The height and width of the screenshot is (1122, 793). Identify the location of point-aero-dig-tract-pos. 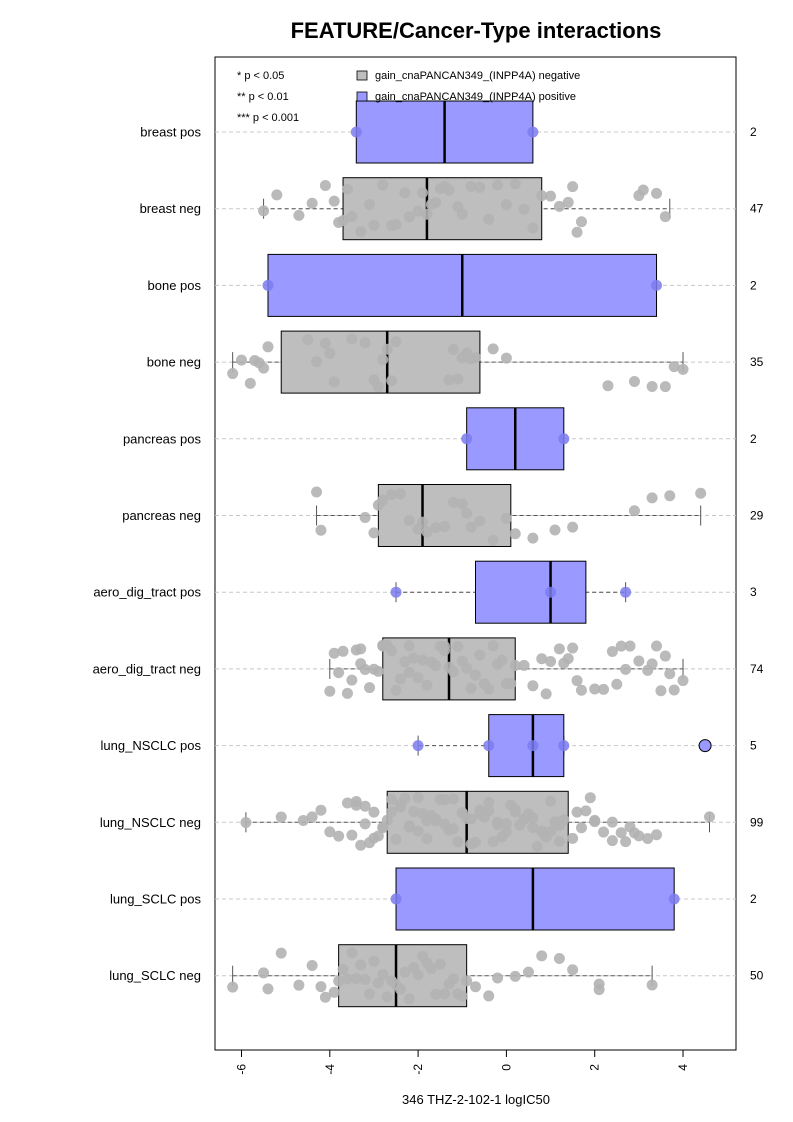
(396, 592).